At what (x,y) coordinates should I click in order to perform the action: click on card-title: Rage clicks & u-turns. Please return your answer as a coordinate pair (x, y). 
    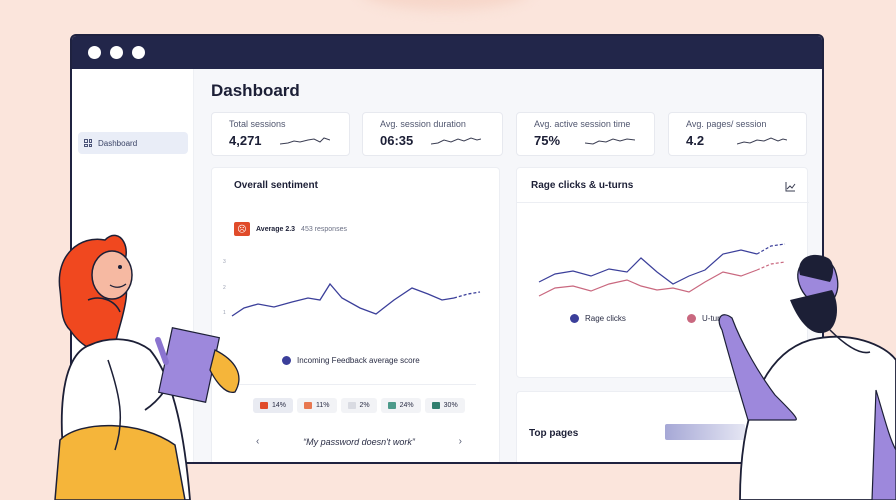
    Looking at the image, I should click on (582, 185).